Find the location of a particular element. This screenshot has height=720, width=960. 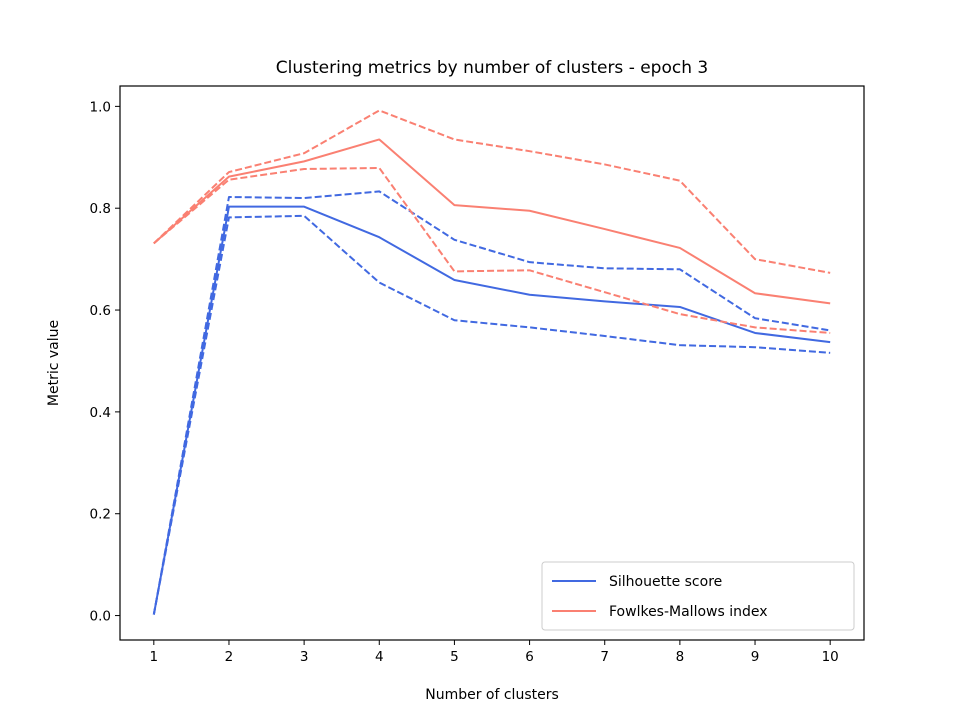

x-tick-label: 3 is located at coordinates (304, 657).